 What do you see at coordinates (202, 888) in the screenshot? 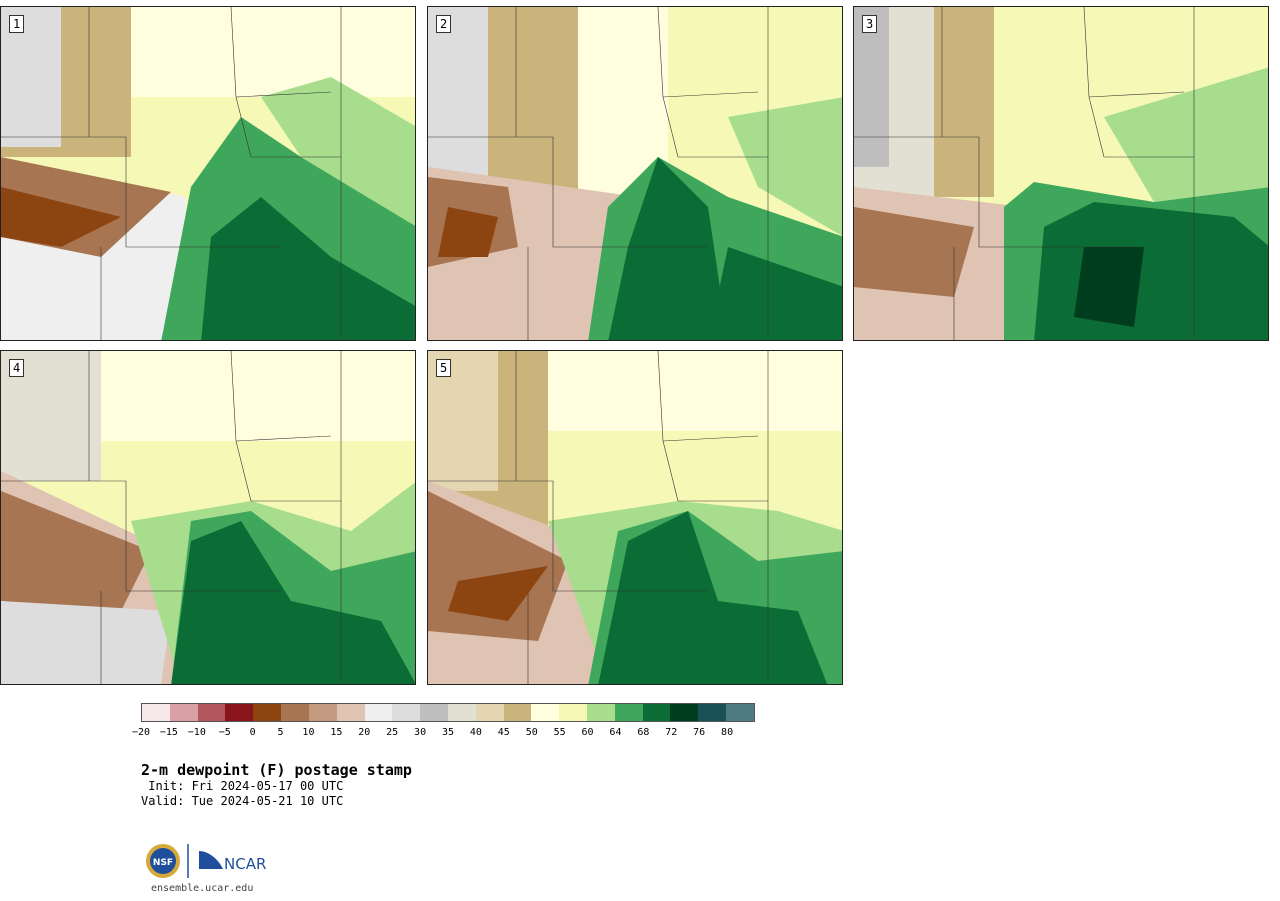
I see `site-url: ensemble.ucar.edu` at bounding box center [202, 888].